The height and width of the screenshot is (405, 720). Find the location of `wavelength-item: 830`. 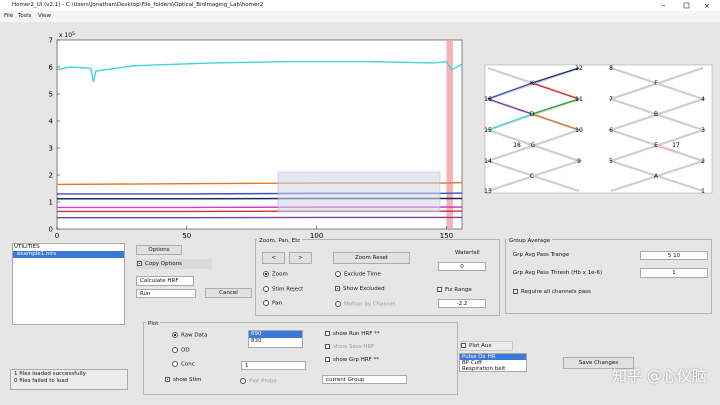

wavelength-item: 830 is located at coordinates (256, 341).